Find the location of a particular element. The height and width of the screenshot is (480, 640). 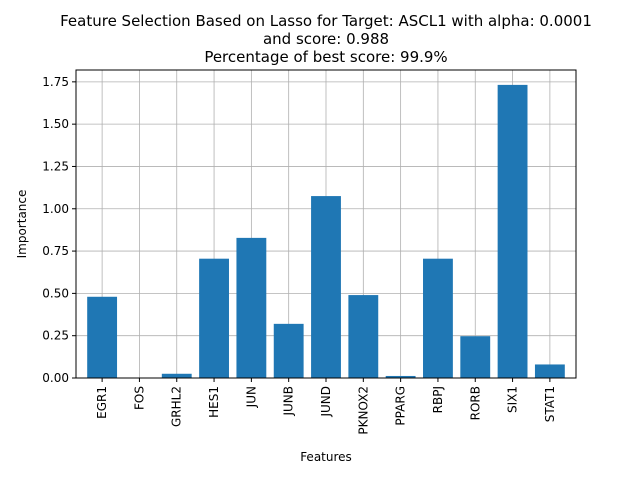

x-tick-label-jund: JUND is located at coordinates (326, 402).